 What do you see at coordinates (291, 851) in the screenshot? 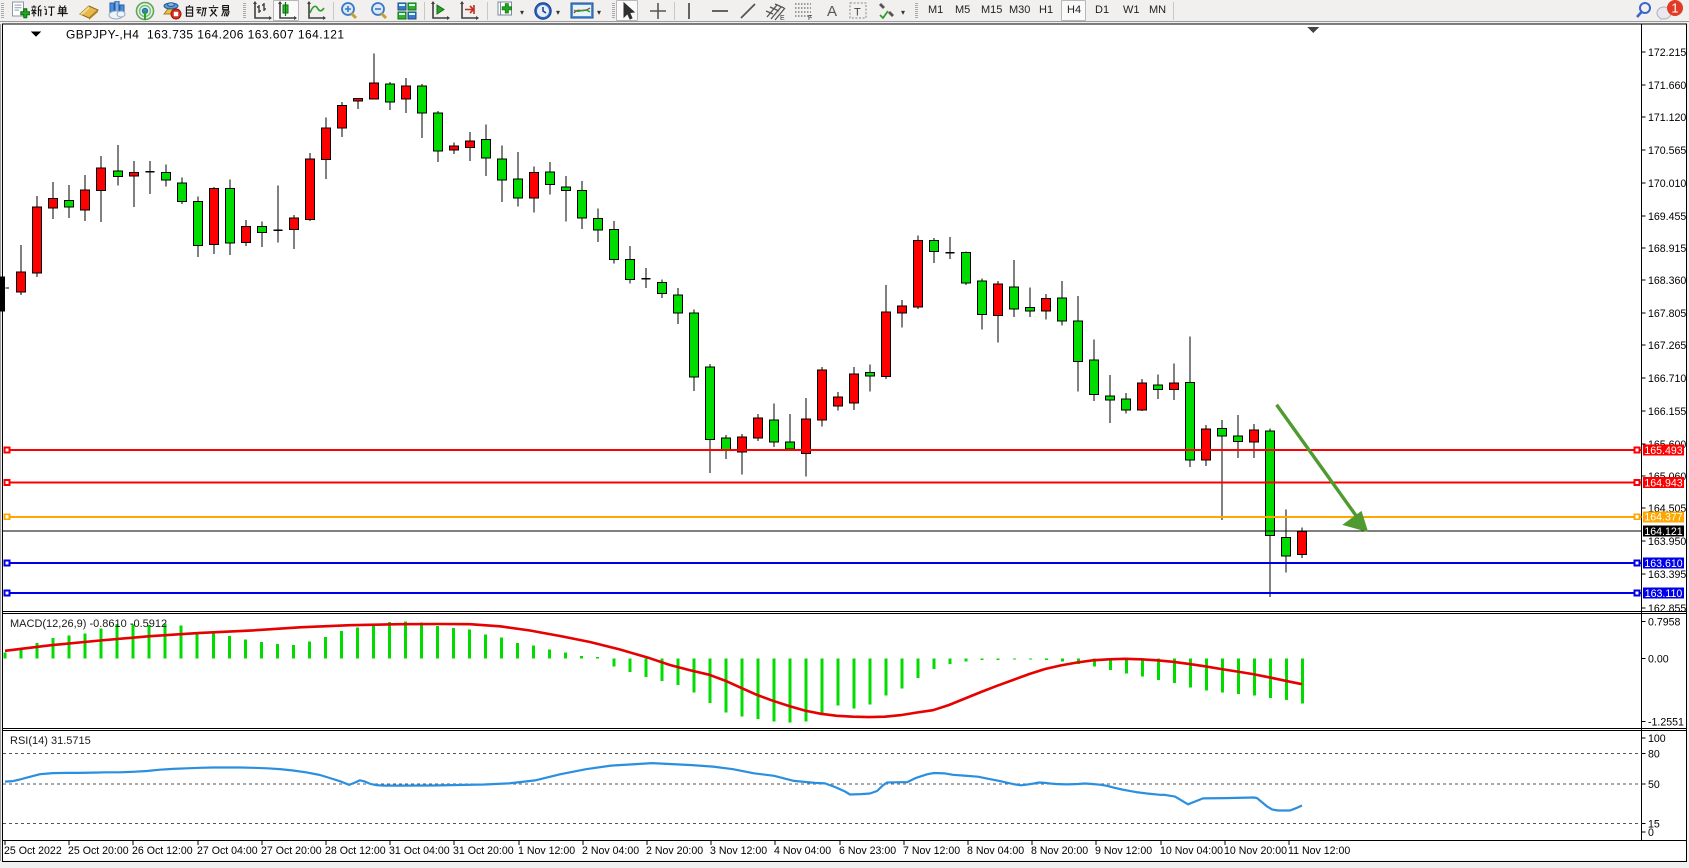
I see `svg-text: 27 Oct 20:00` at bounding box center [291, 851].